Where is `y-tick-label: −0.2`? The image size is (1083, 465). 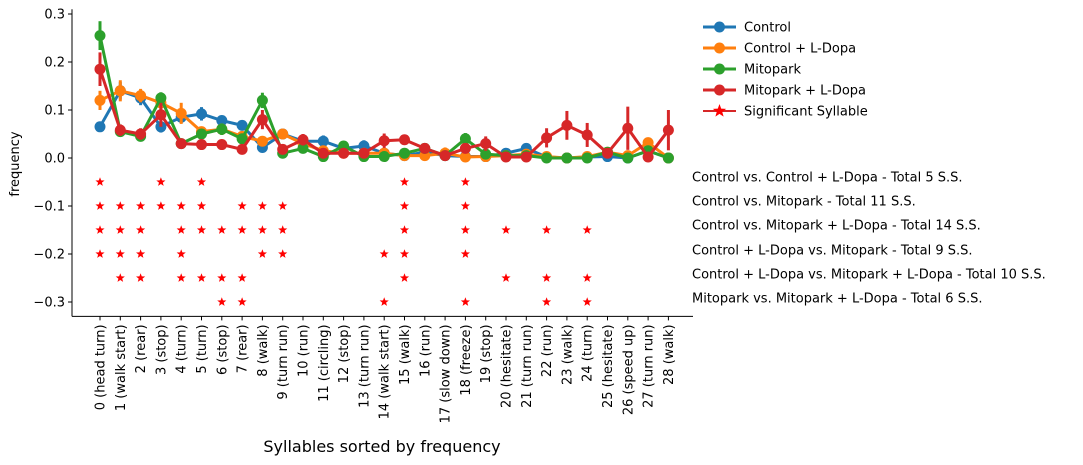 y-tick-label: −0.2 is located at coordinates (49, 255).